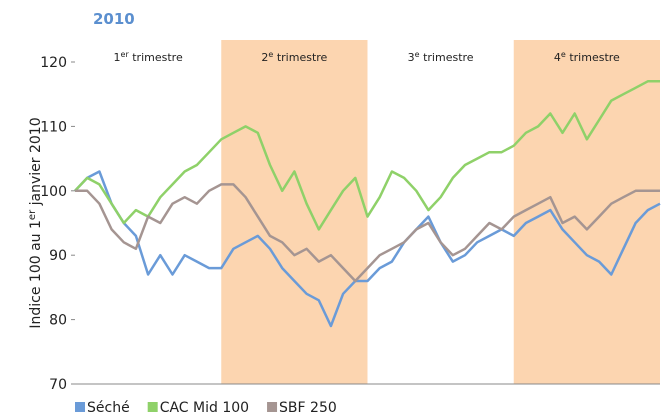 The width and height of the screenshot is (662, 417). What do you see at coordinates (36, 163) in the screenshot?
I see `y-label-rest: janvier 2010` at bounding box center [36, 163].